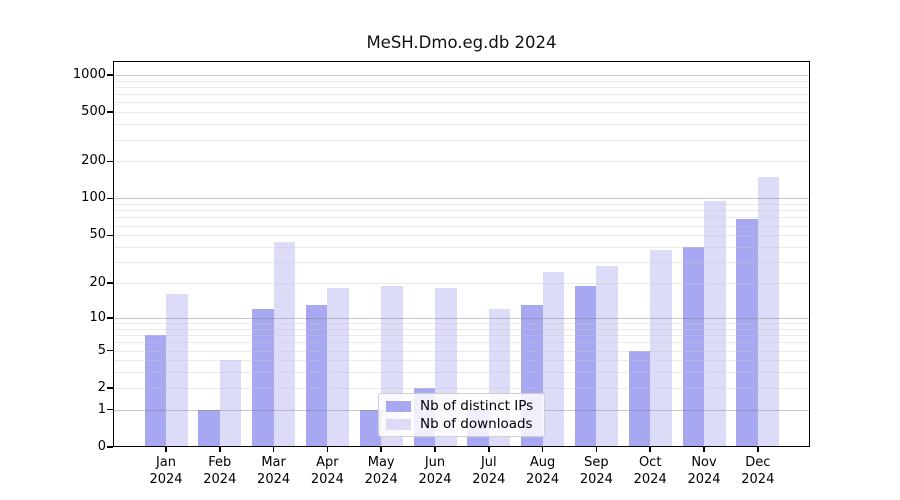 Image resolution: width=900 pixels, height=500 pixels. What do you see at coordinates (101, 350) in the screenshot?
I see `y-tick-label: 5` at bounding box center [101, 350].